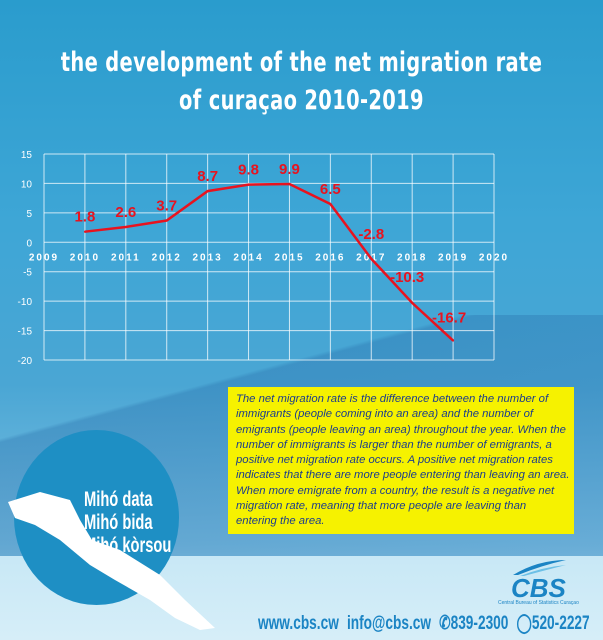  What do you see at coordinates (289, 257) in the screenshot?
I see `x-tick-label: 2015` at bounding box center [289, 257].